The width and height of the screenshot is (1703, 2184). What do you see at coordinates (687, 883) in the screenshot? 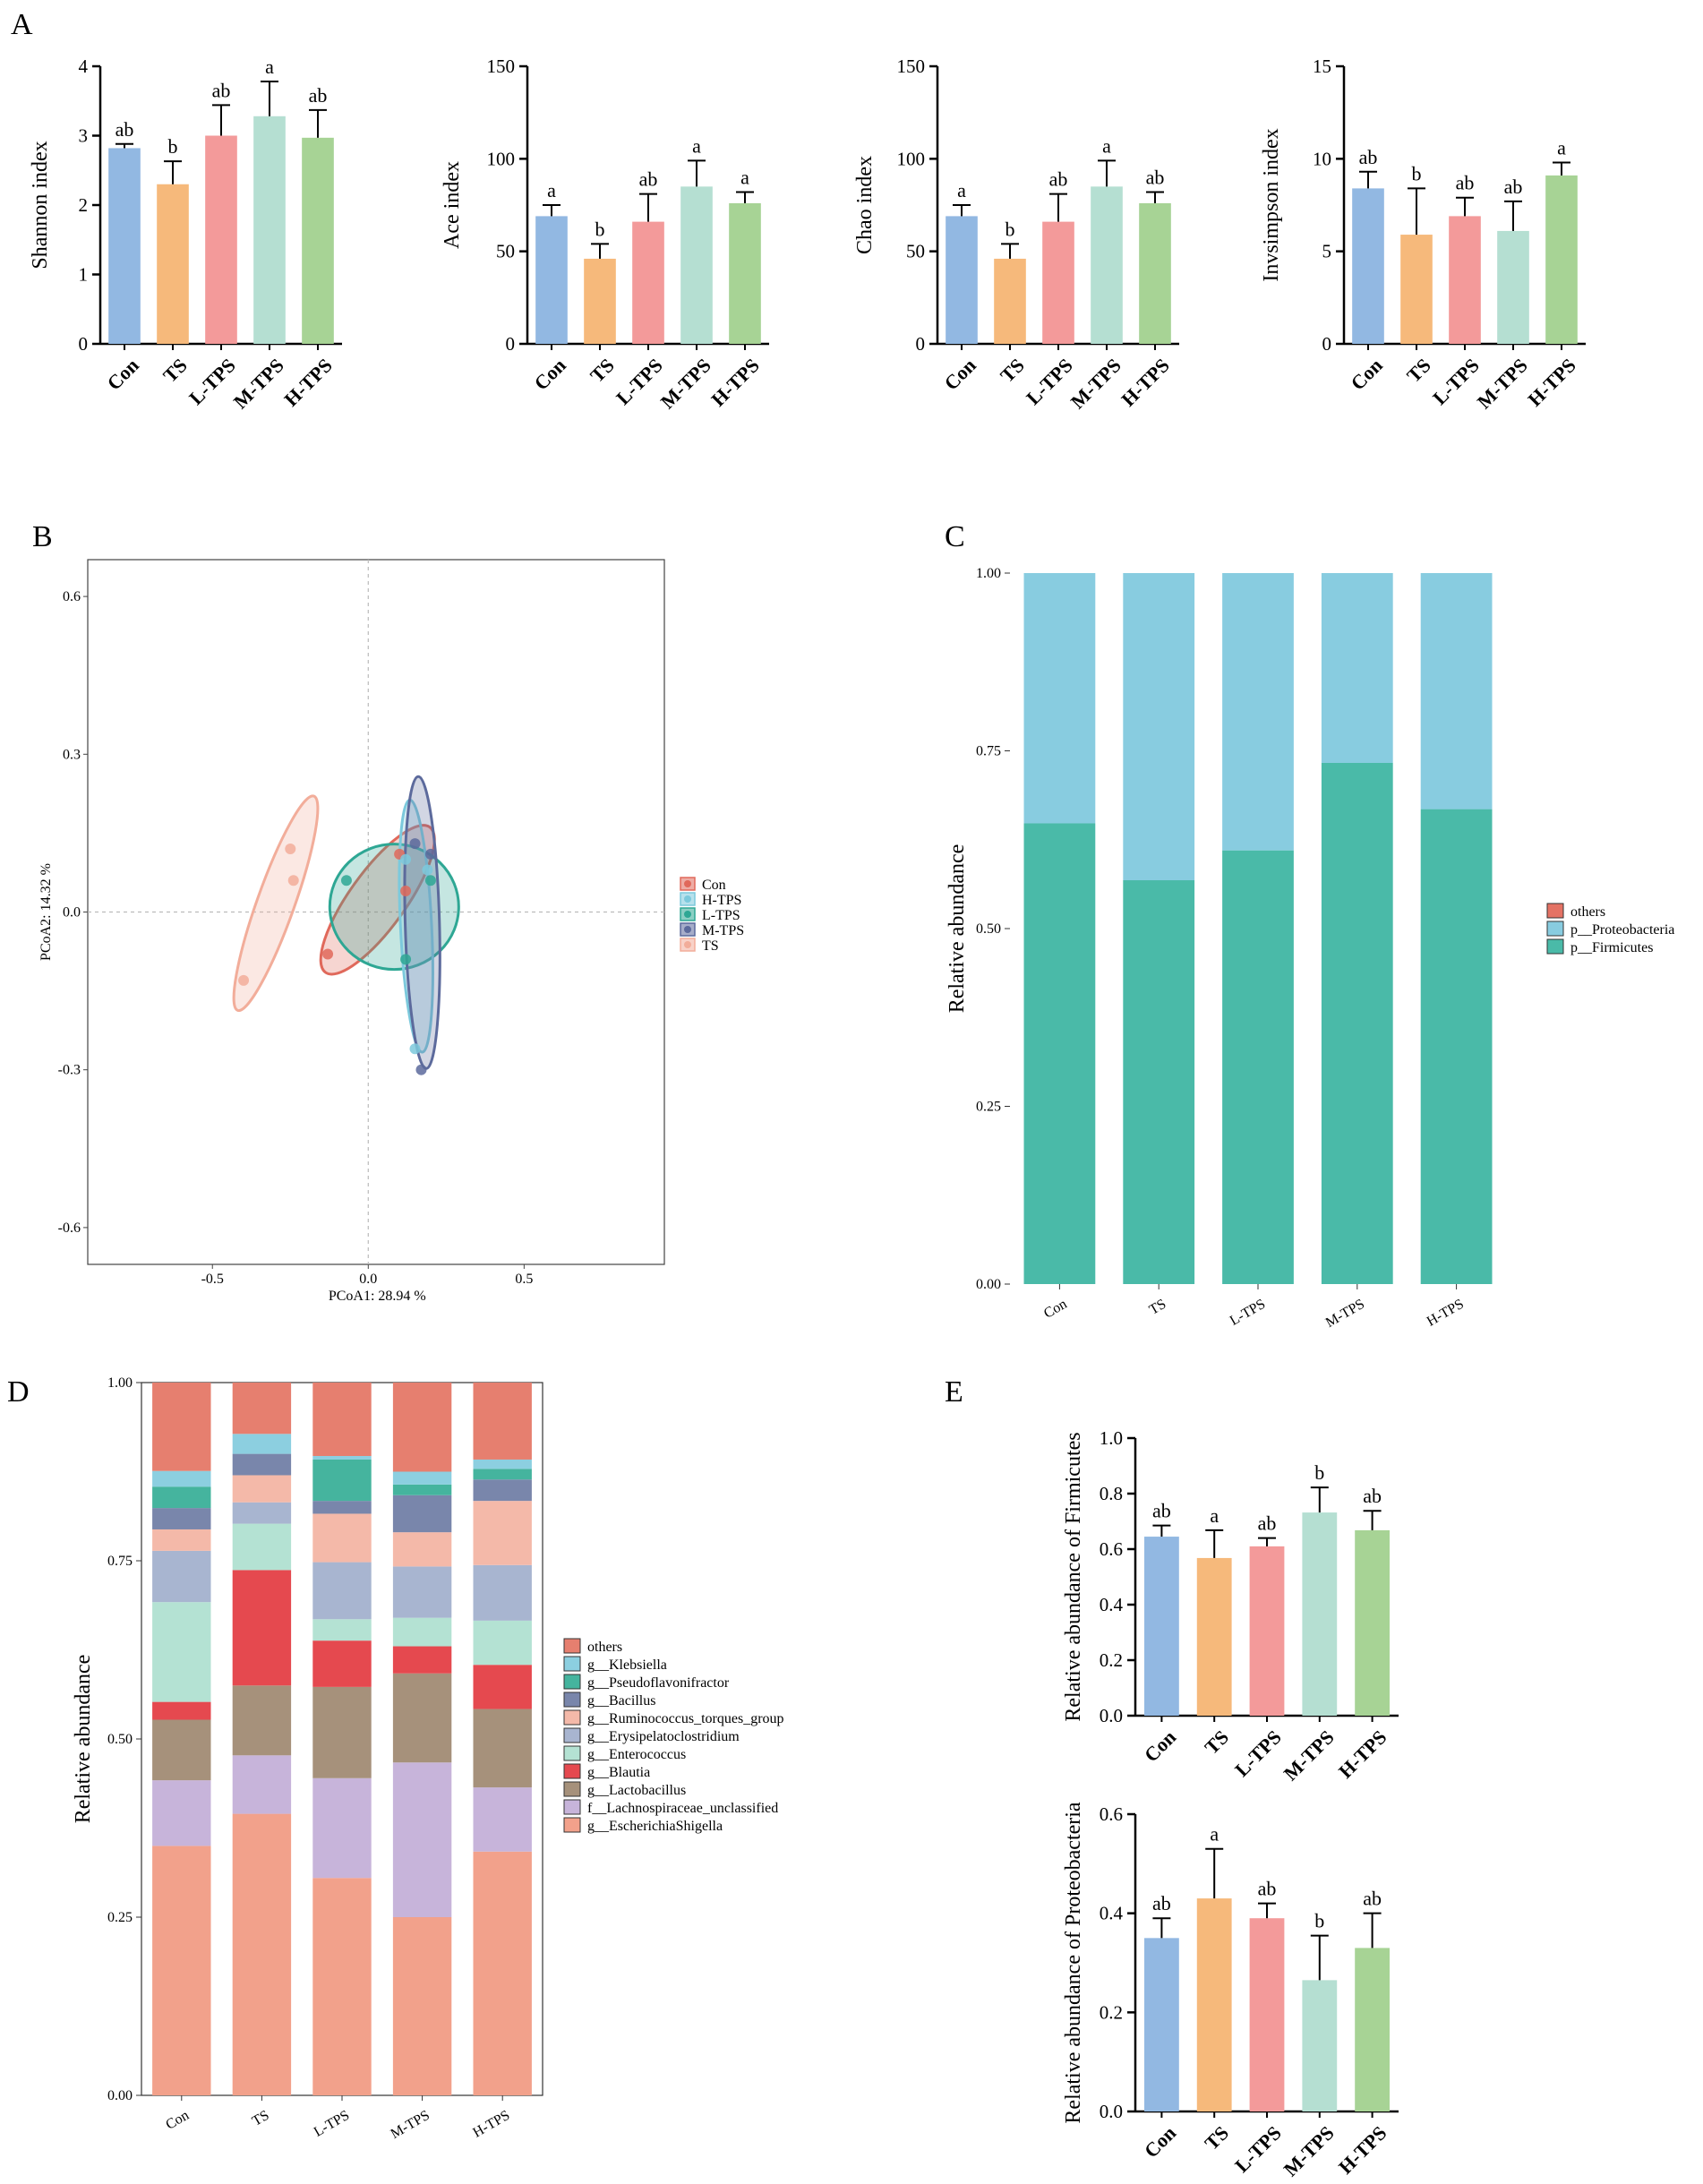
I see `legend-marker-con` at bounding box center [687, 883].